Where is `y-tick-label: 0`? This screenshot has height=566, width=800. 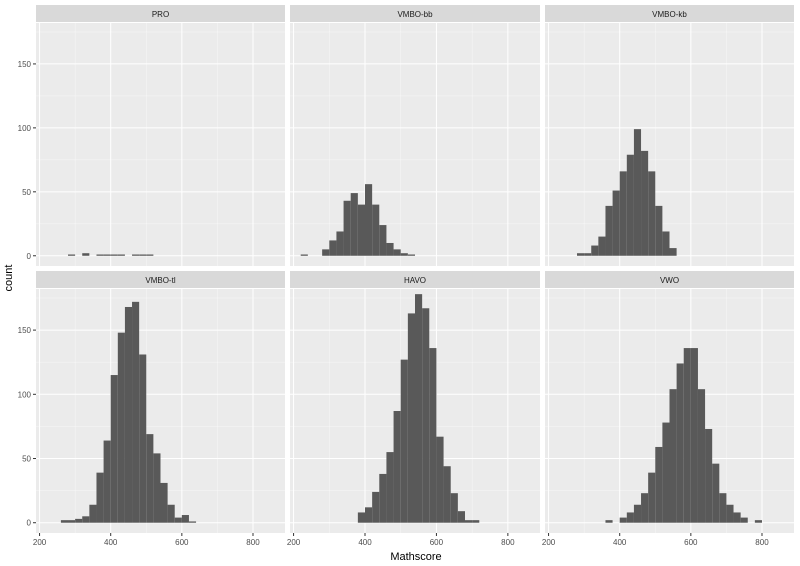
y-tick-label: 0 is located at coordinates (29, 256).